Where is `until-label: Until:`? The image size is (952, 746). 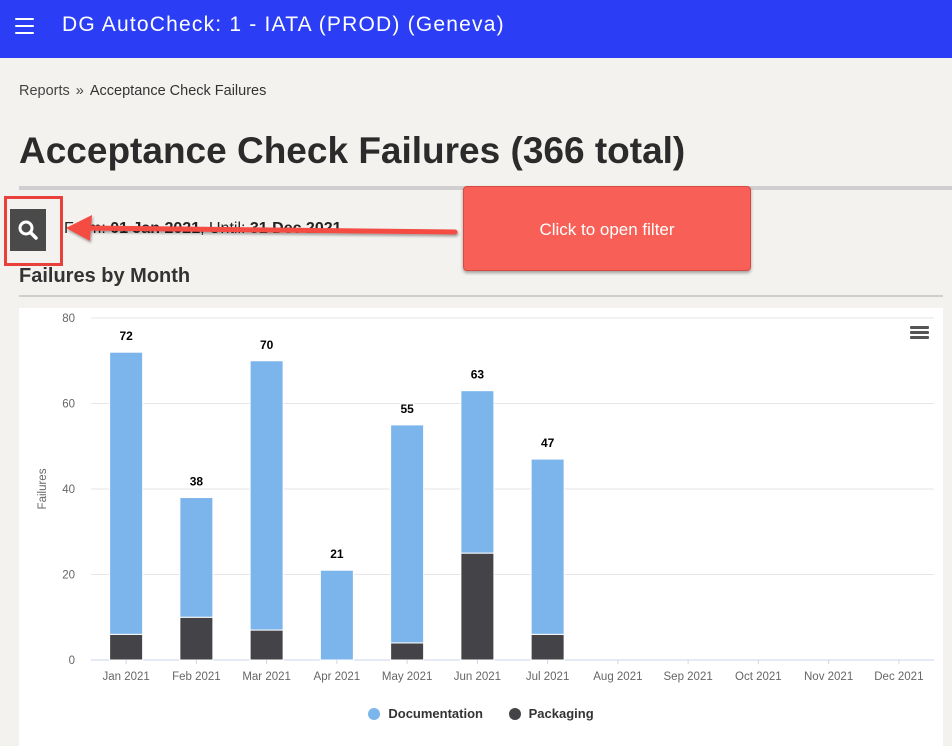
until-label: Until: is located at coordinates (227, 228).